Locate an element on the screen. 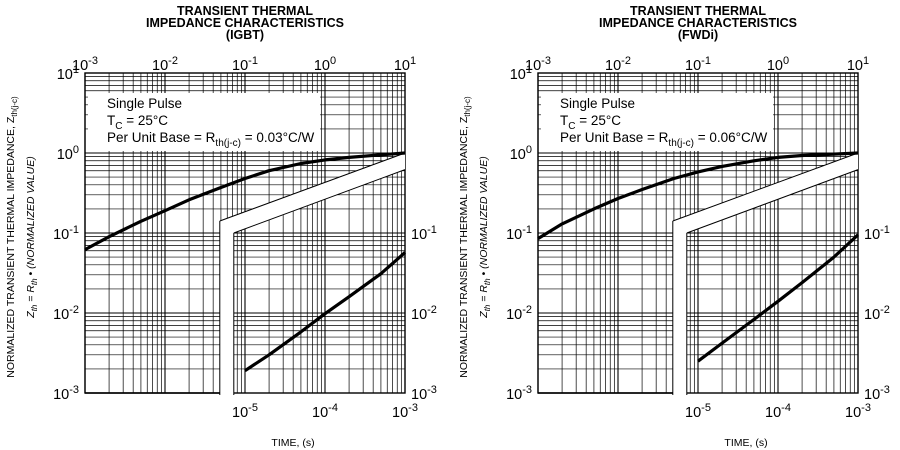 The image size is (900, 450). x-axis-label: TIME, (s) is located at coordinates (292, 443).